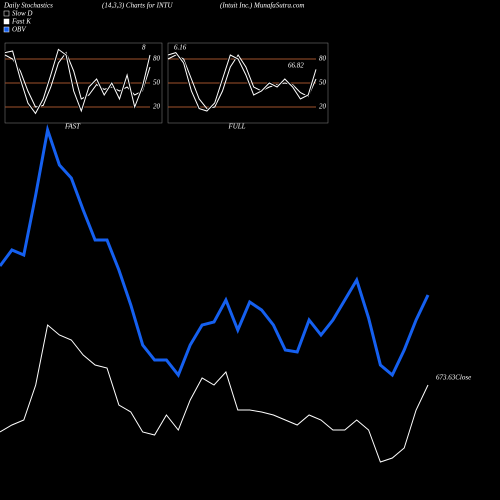 This screenshot has height=500, width=500. Describe the element at coordinates (19, 30) in the screenshot. I see `legend-label: OBV` at that location.